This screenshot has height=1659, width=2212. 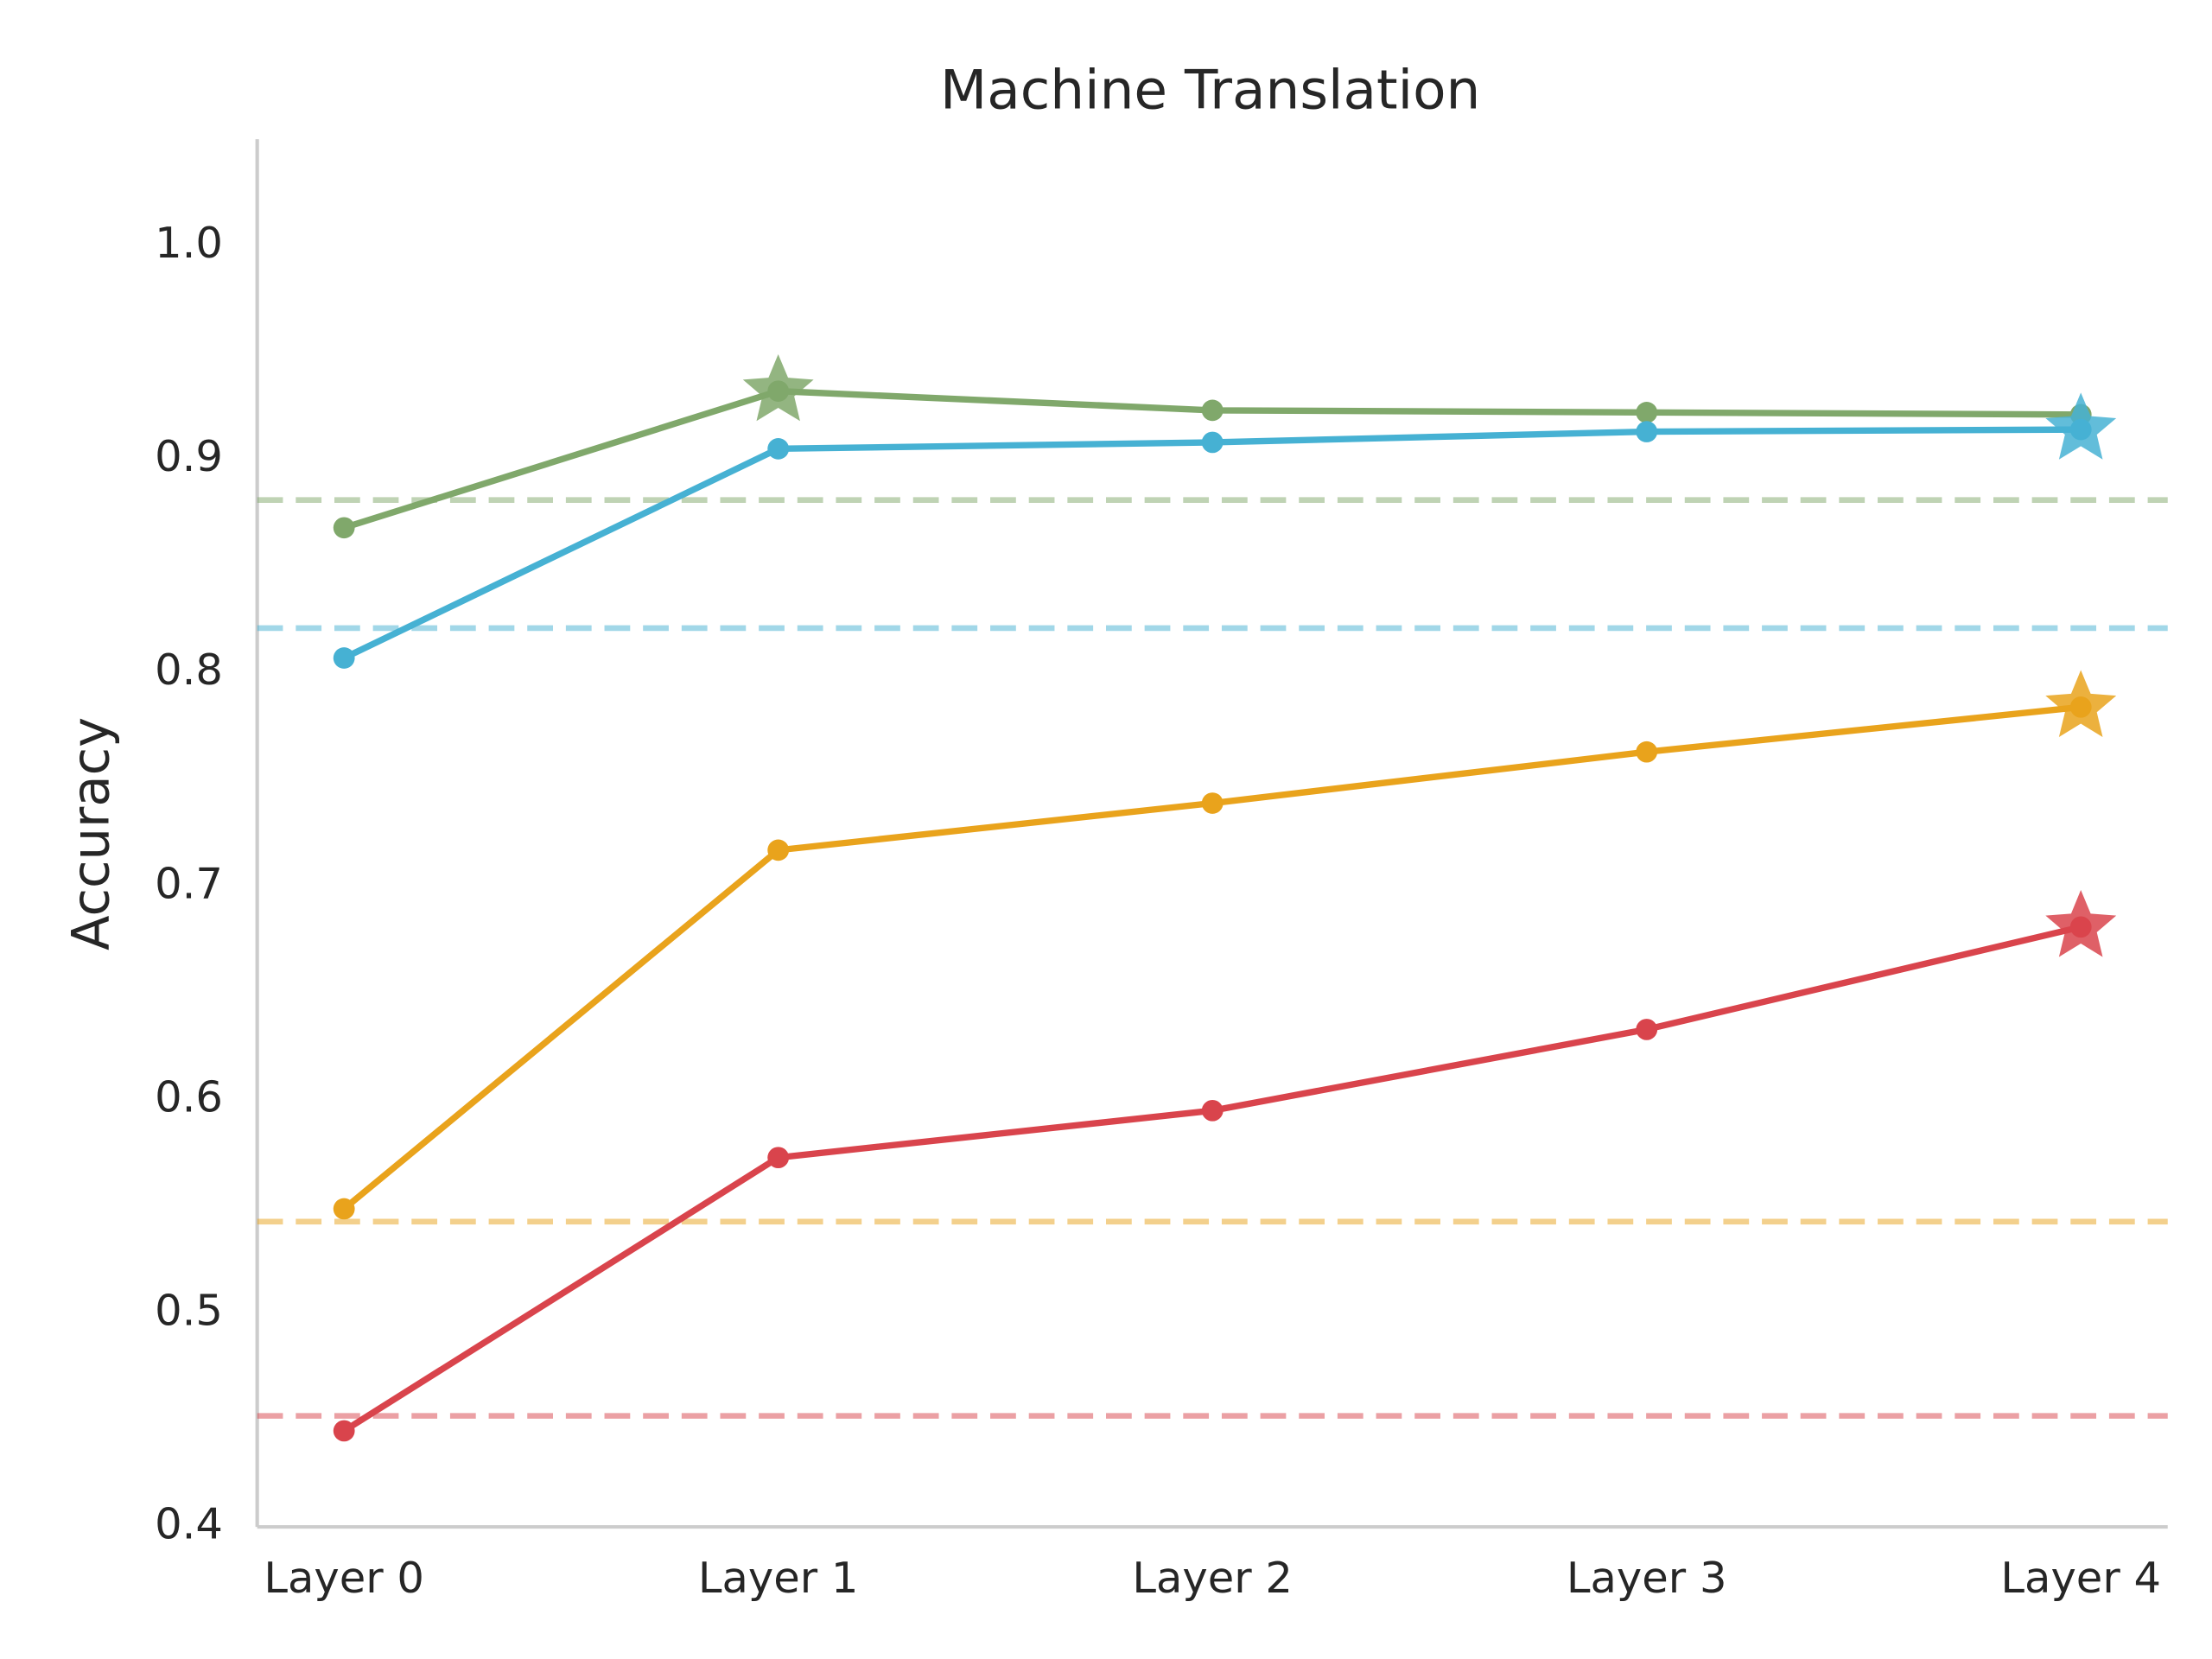 What do you see at coordinates (189, 456) in the screenshot?
I see `y-tick-label: 0.9` at bounding box center [189, 456].